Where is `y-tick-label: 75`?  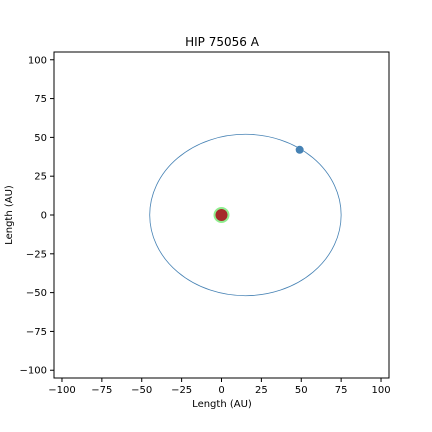 y-tick-label: 75 is located at coordinates (40, 99).